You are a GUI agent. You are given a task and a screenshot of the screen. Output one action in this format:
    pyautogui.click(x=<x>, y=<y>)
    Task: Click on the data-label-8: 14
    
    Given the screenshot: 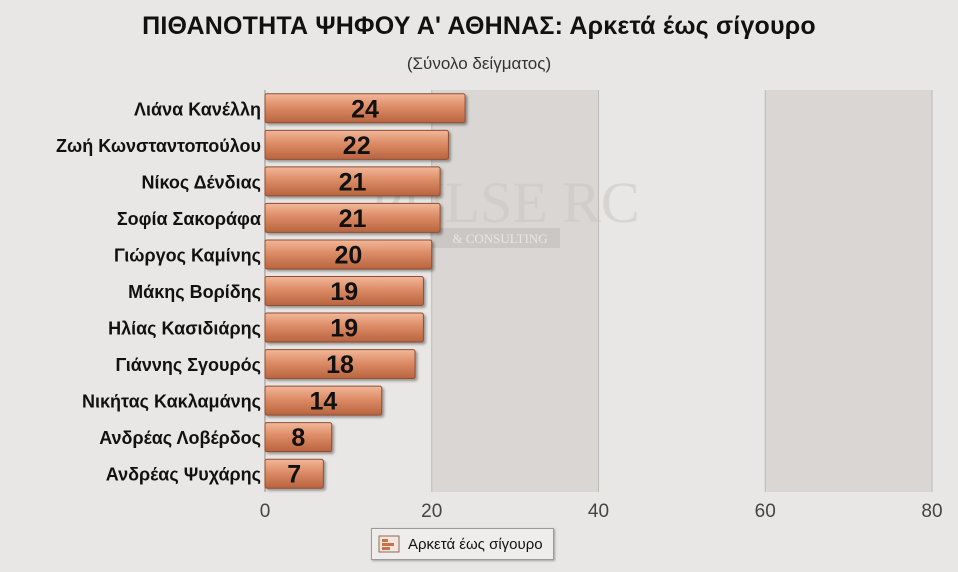 What is the action you would take?
    pyautogui.click(x=323, y=402)
    